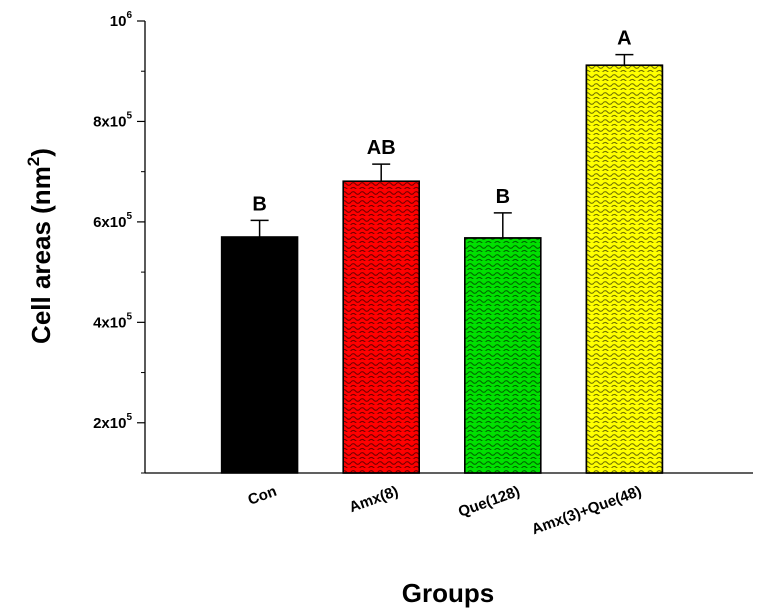 The image size is (758, 610). I want to click on significance-label: A, so click(624, 39).